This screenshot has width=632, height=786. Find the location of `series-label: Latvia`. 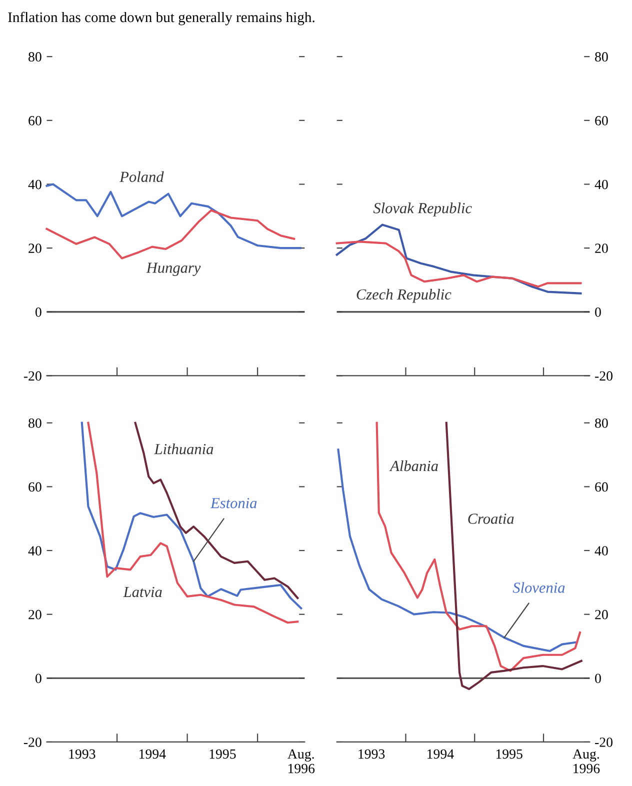

series-label: Latvia is located at coordinates (142, 592).